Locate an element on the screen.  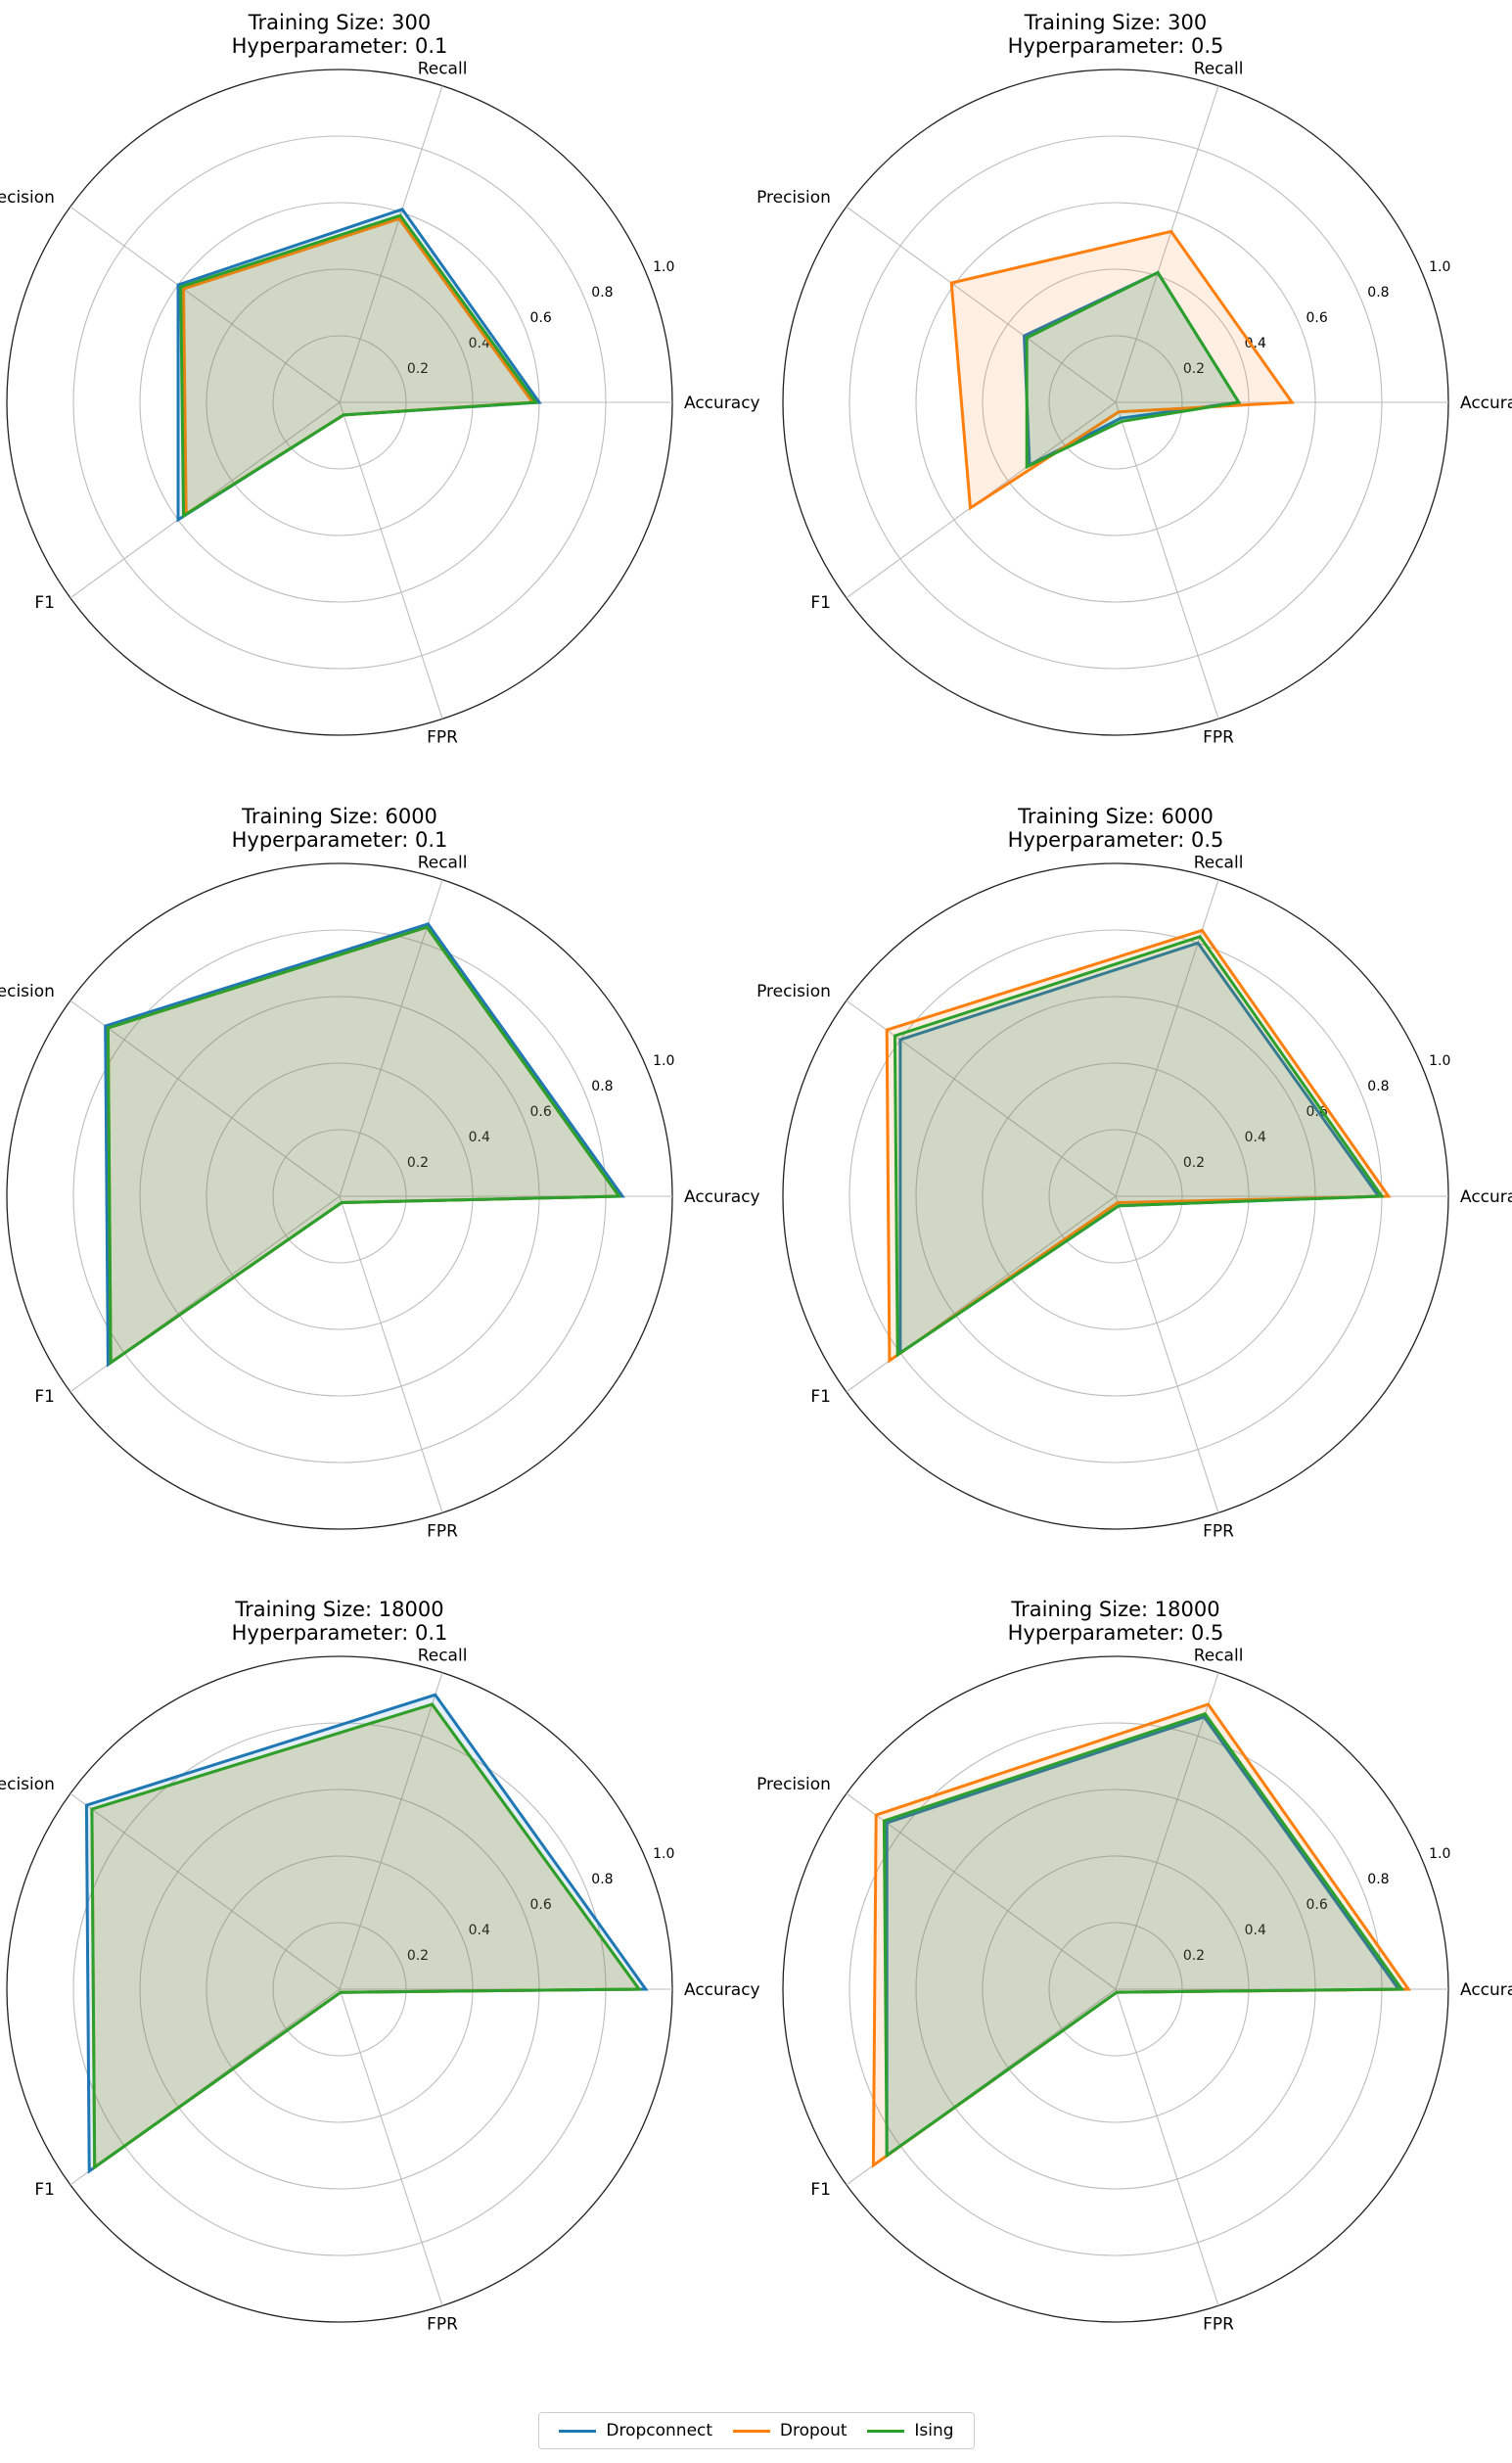
legend-label-dropconnect: Dropconnect is located at coordinates (659, 2430).